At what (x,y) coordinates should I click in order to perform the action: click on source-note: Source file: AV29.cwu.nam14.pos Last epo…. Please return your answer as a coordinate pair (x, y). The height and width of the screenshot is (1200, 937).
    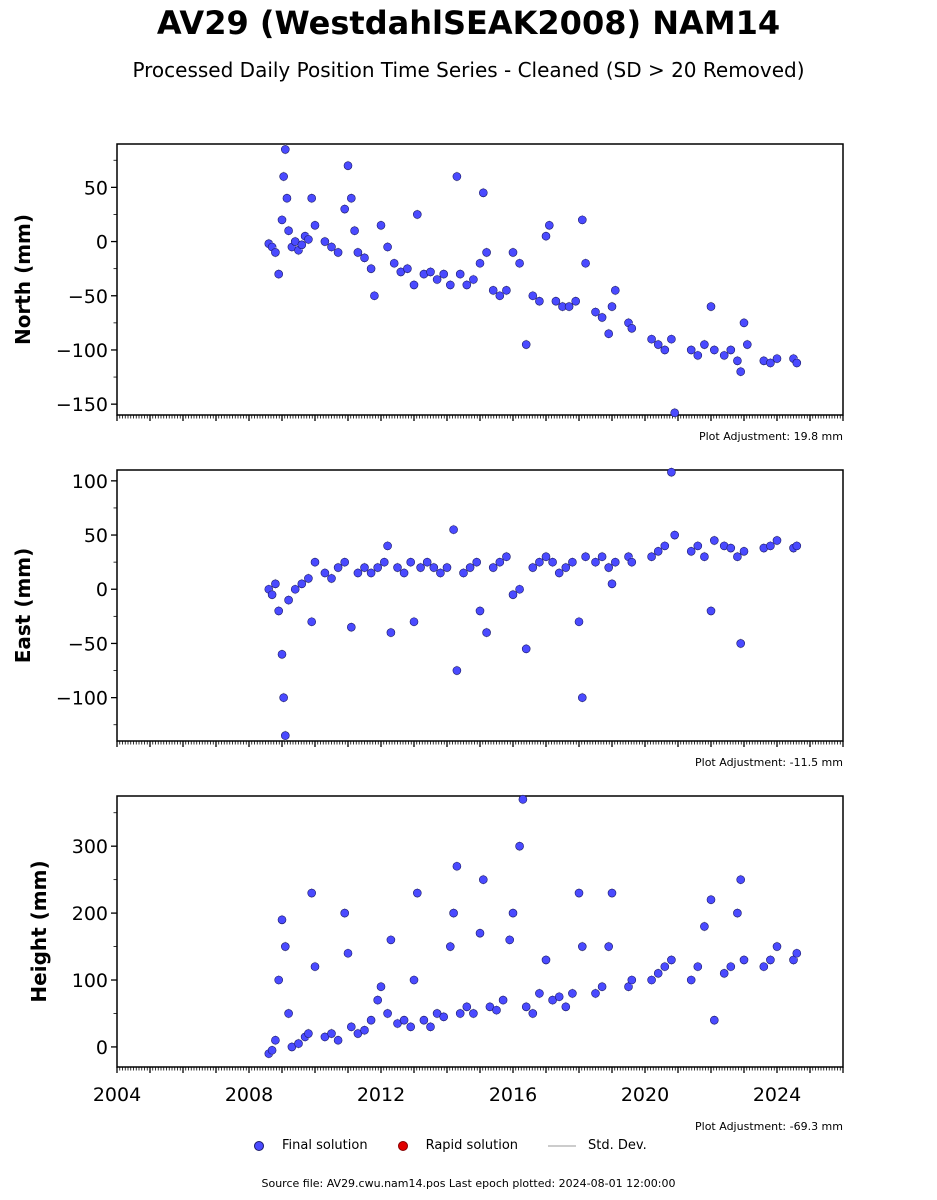
    Looking at the image, I should click on (468, 1183).